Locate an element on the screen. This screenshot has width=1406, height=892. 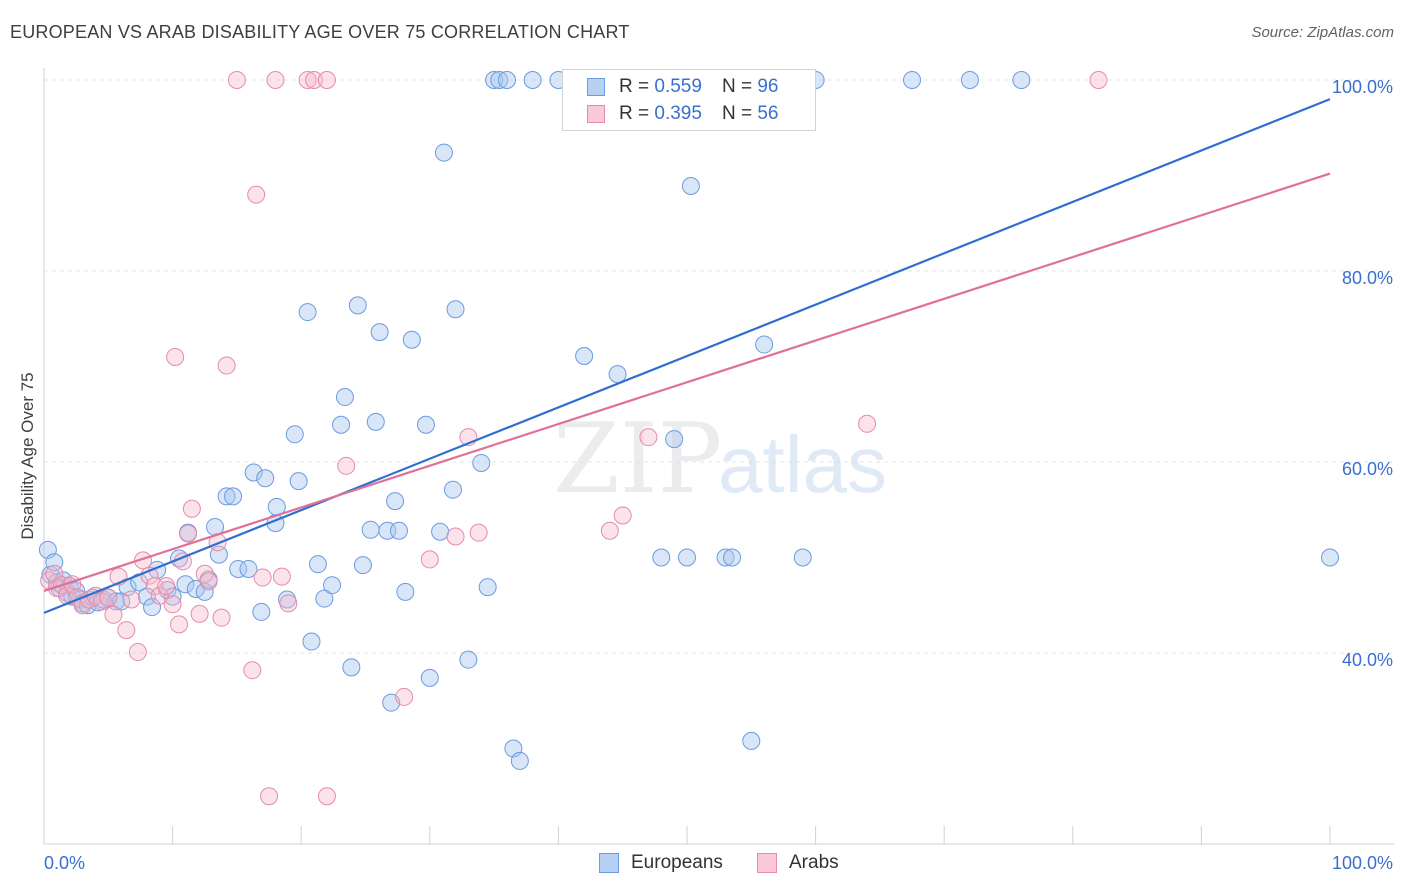
arabs-legend-label: Arabs is located at coordinates (814, 862).